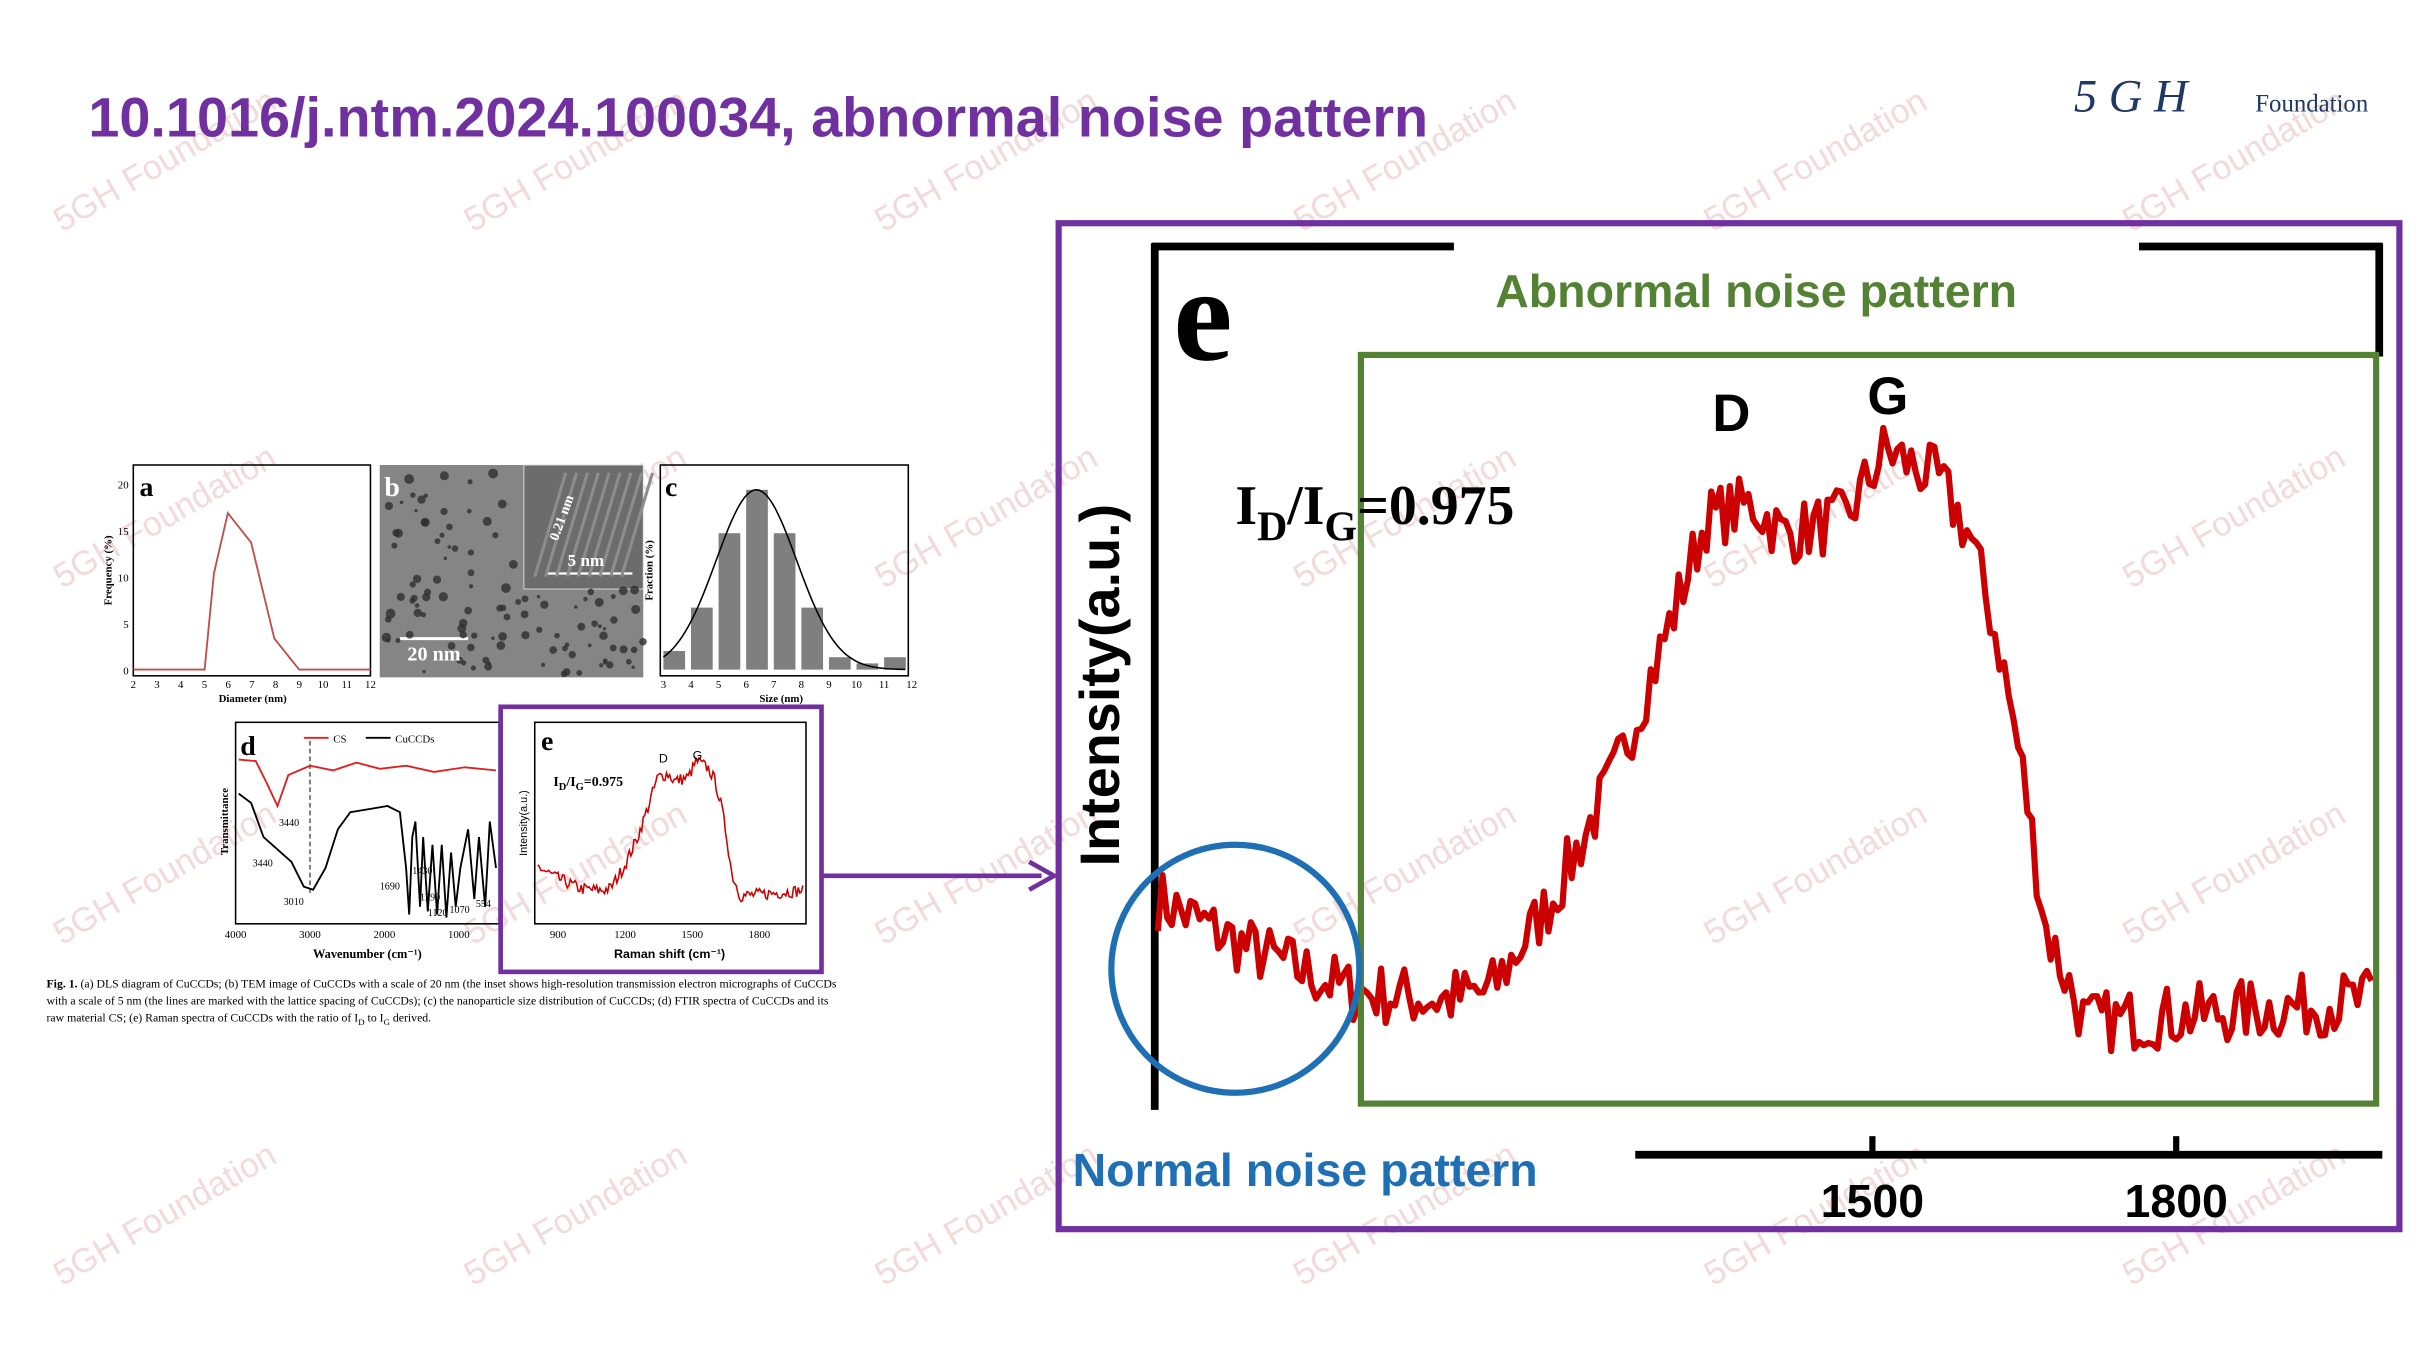 This screenshot has height=1360, width=2418. I want to click on peak-g: G, so click(1887, 396).